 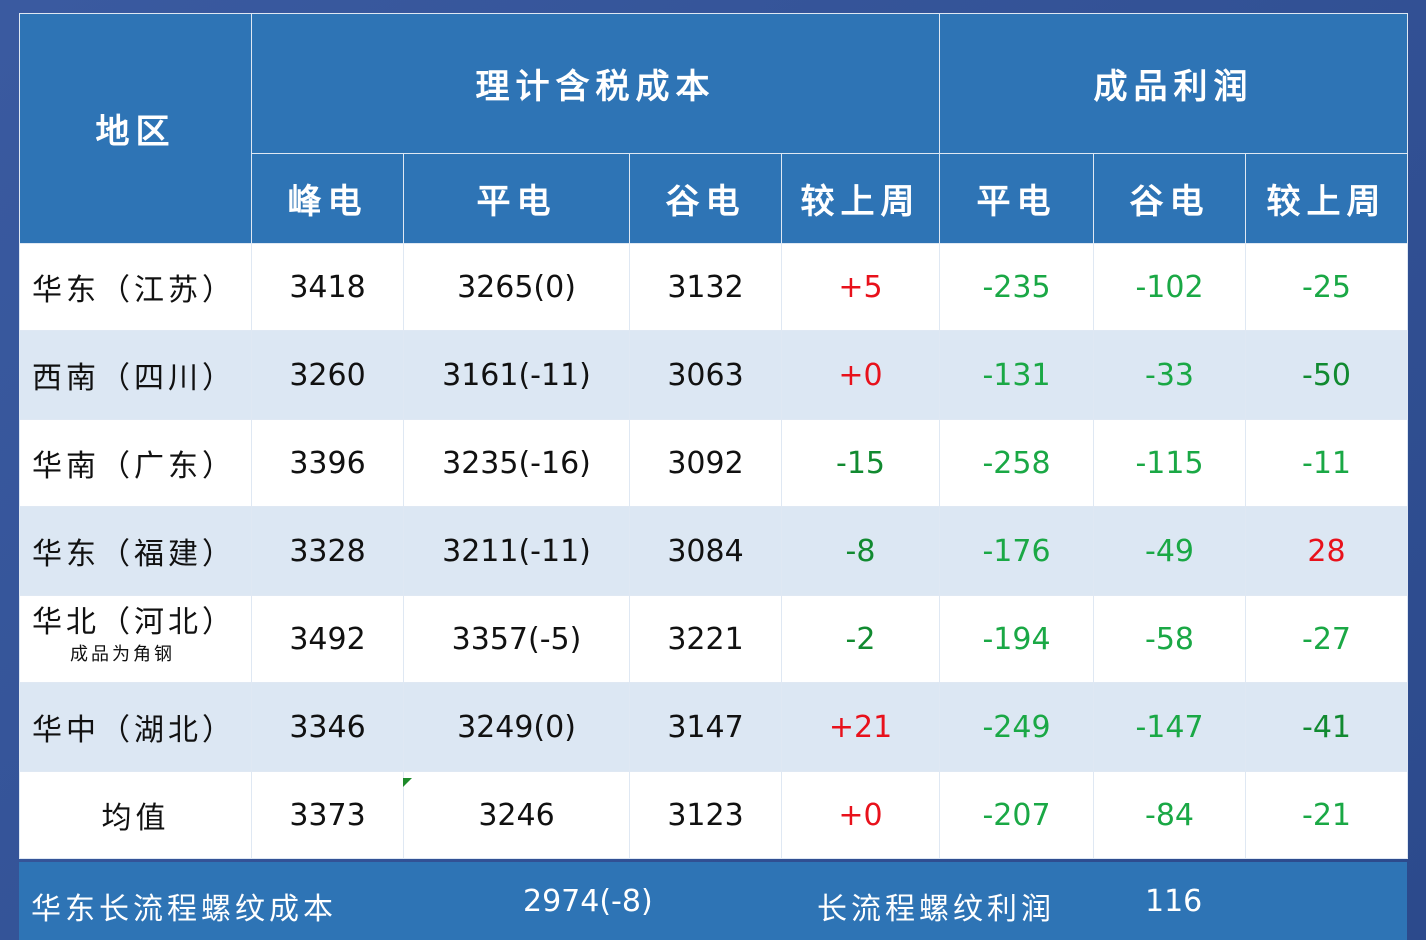 I want to click on region-note: 成品为角钢, so click(x=122, y=654).